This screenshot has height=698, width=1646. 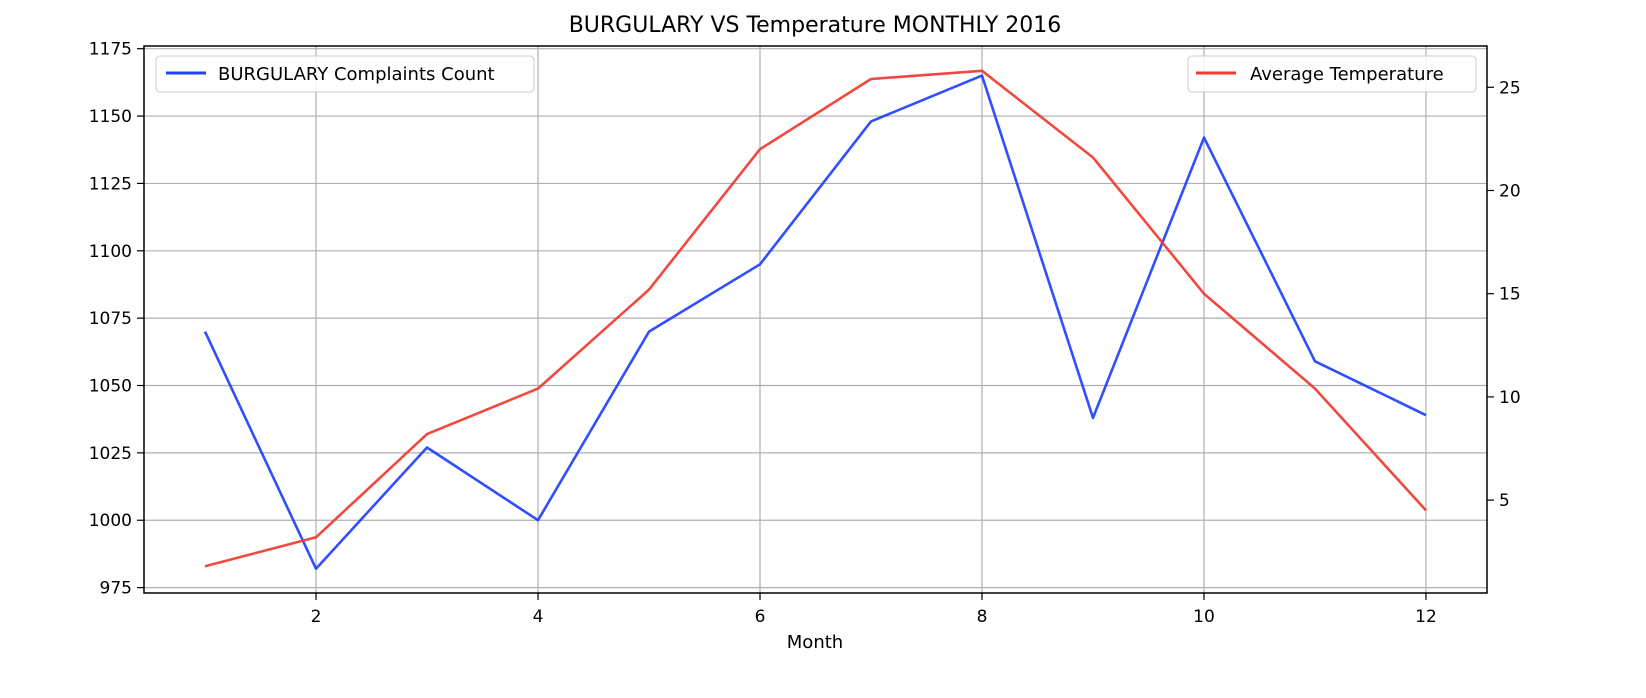 What do you see at coordinates (110, 117) in the screenshot?
I see `y-tick-label: 1150` at bounding box center [110, 117].